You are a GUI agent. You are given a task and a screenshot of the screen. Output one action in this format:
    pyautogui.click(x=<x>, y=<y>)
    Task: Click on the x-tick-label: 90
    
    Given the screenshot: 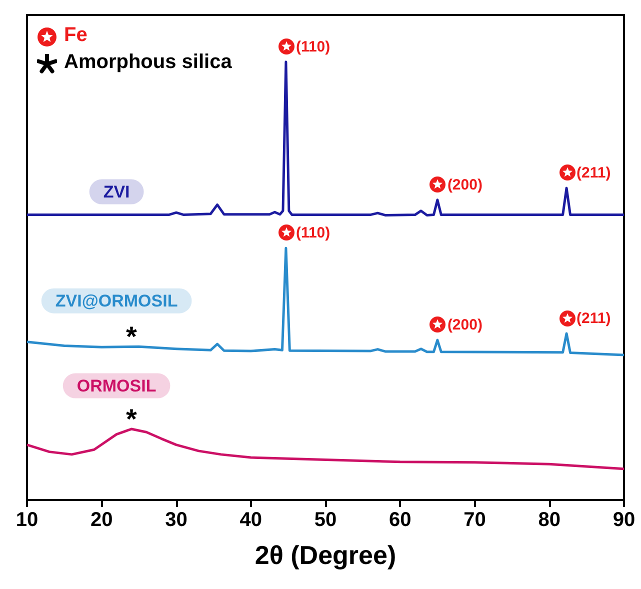 What is the action you would take?
    pyautogui.click(x=624, y=520)
    